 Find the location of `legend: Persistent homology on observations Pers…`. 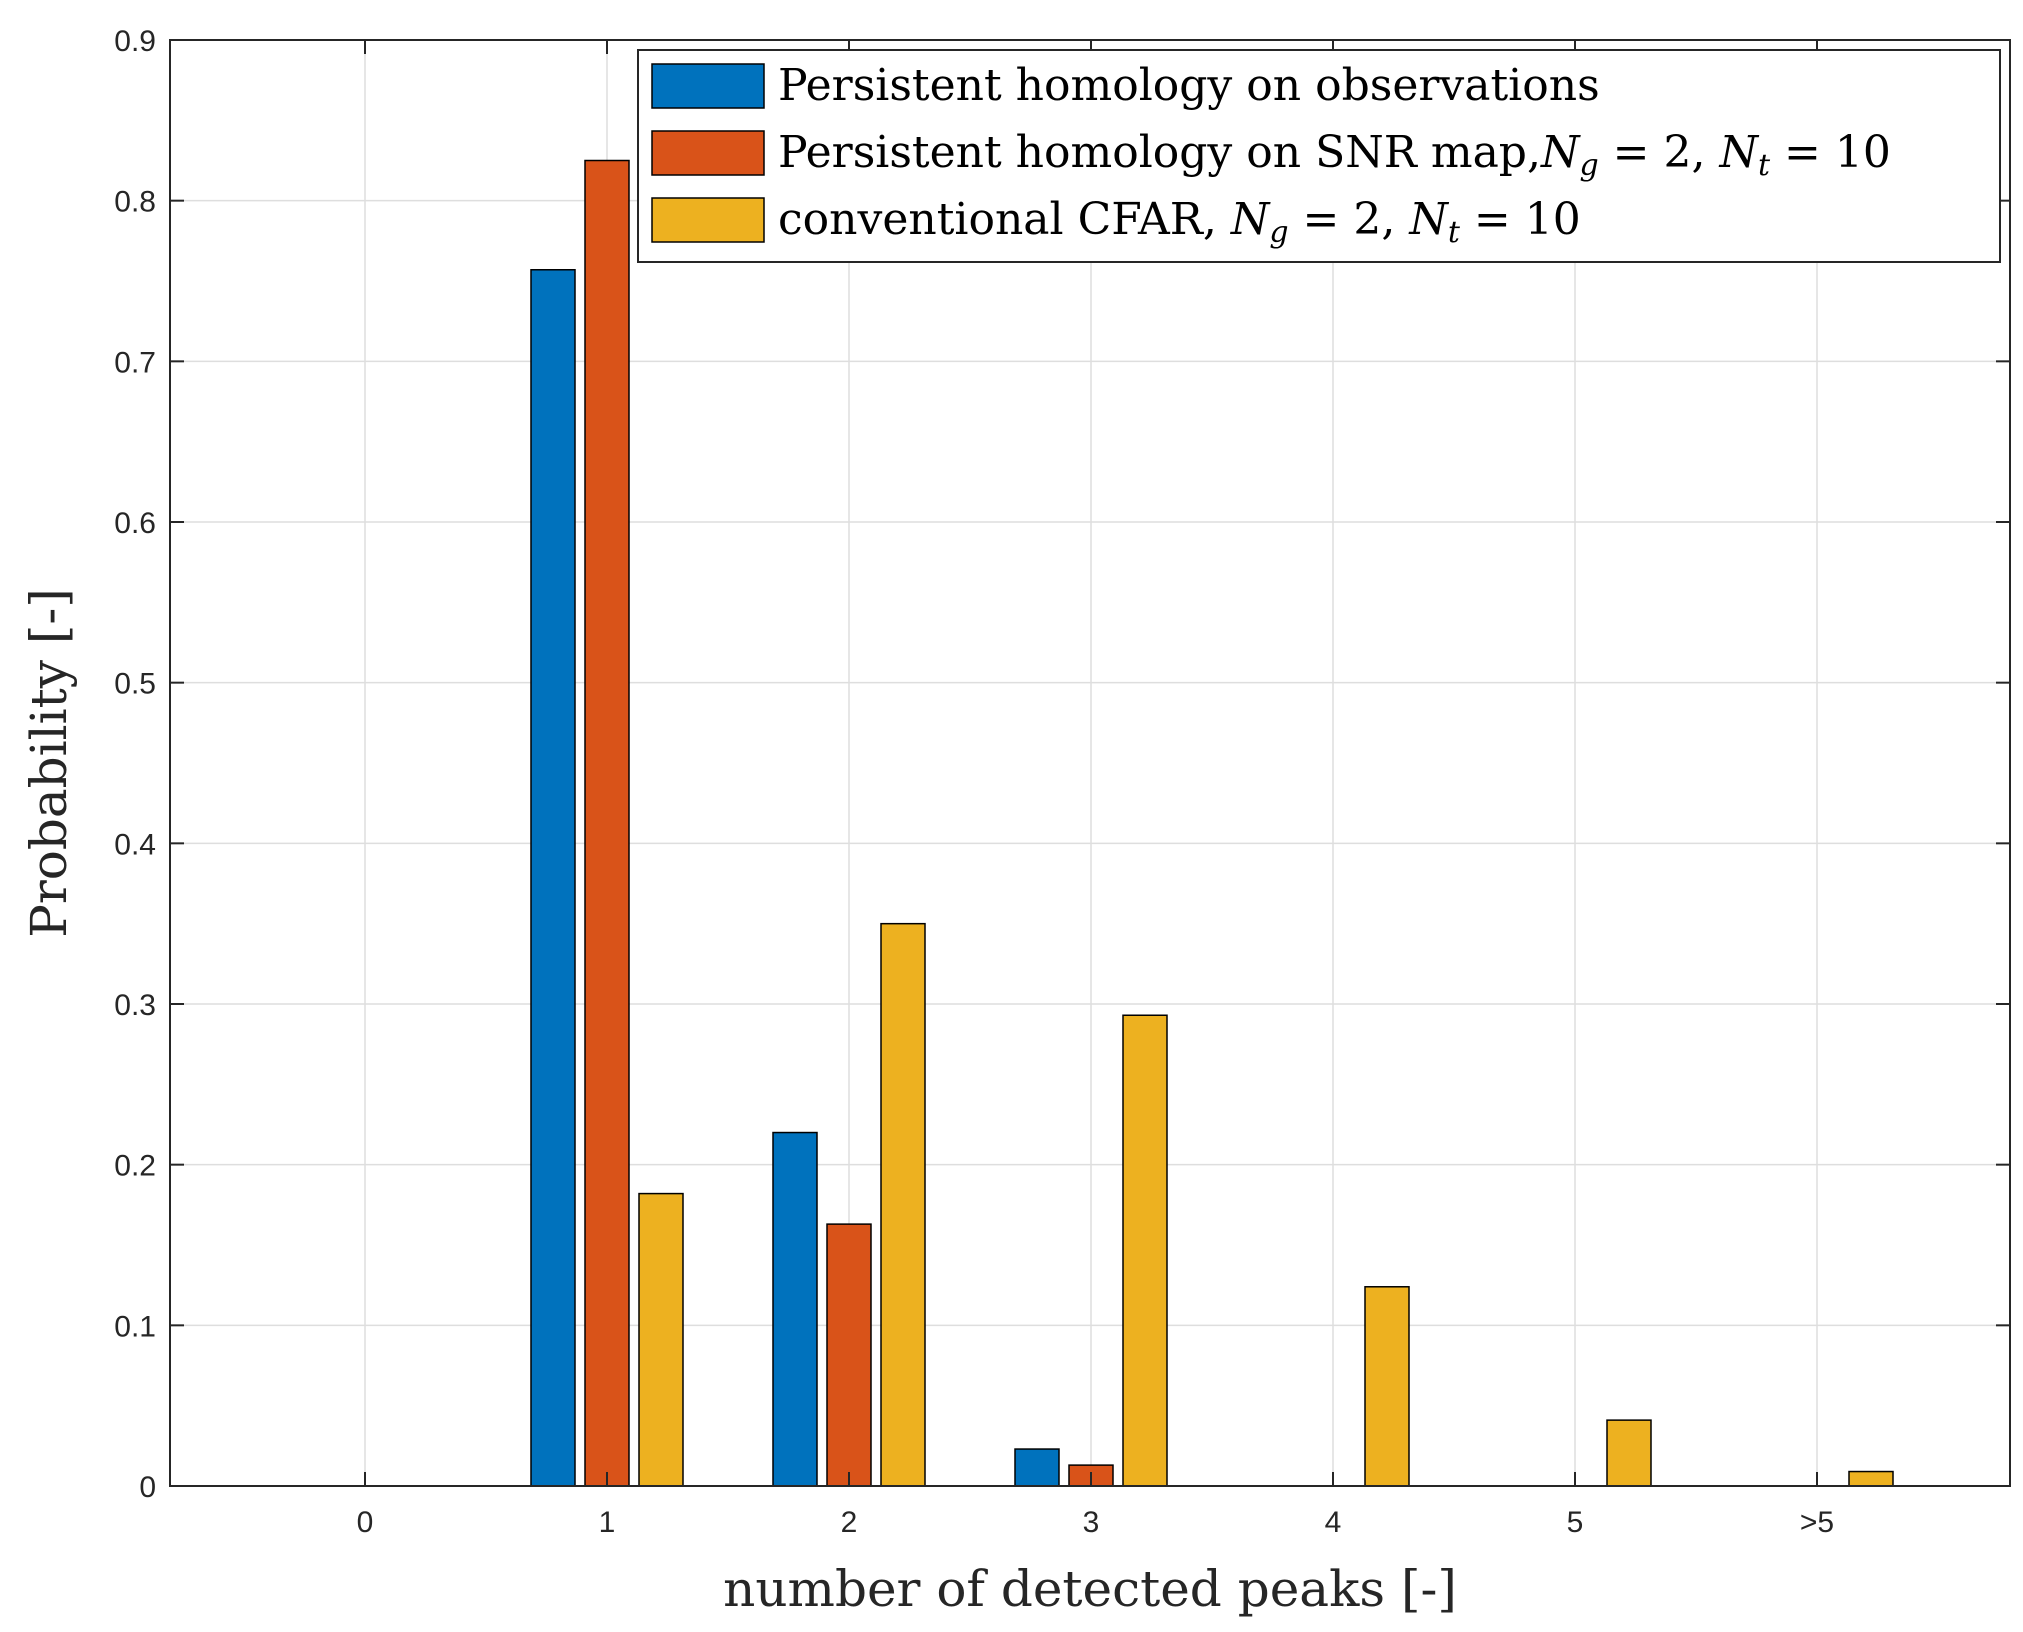

legend: Persistent homology on observations Pers… is located at coordinates (1319, 156).